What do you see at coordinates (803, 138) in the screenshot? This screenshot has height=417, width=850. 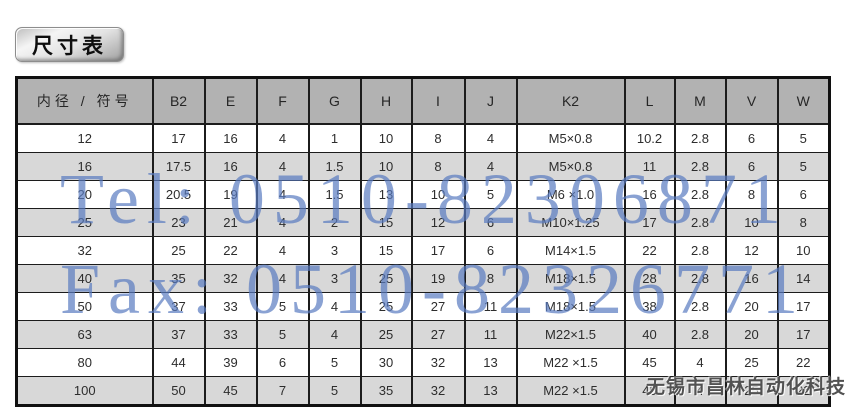 I see `cell-W-12: 5` at bounding box center [803, 138].